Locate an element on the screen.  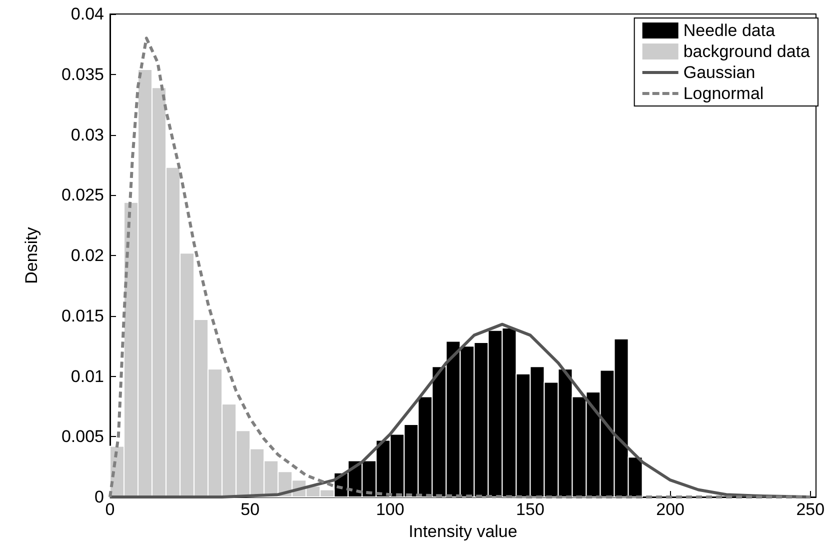
legend-label: Lognormal is located at coordinates (723, 93).